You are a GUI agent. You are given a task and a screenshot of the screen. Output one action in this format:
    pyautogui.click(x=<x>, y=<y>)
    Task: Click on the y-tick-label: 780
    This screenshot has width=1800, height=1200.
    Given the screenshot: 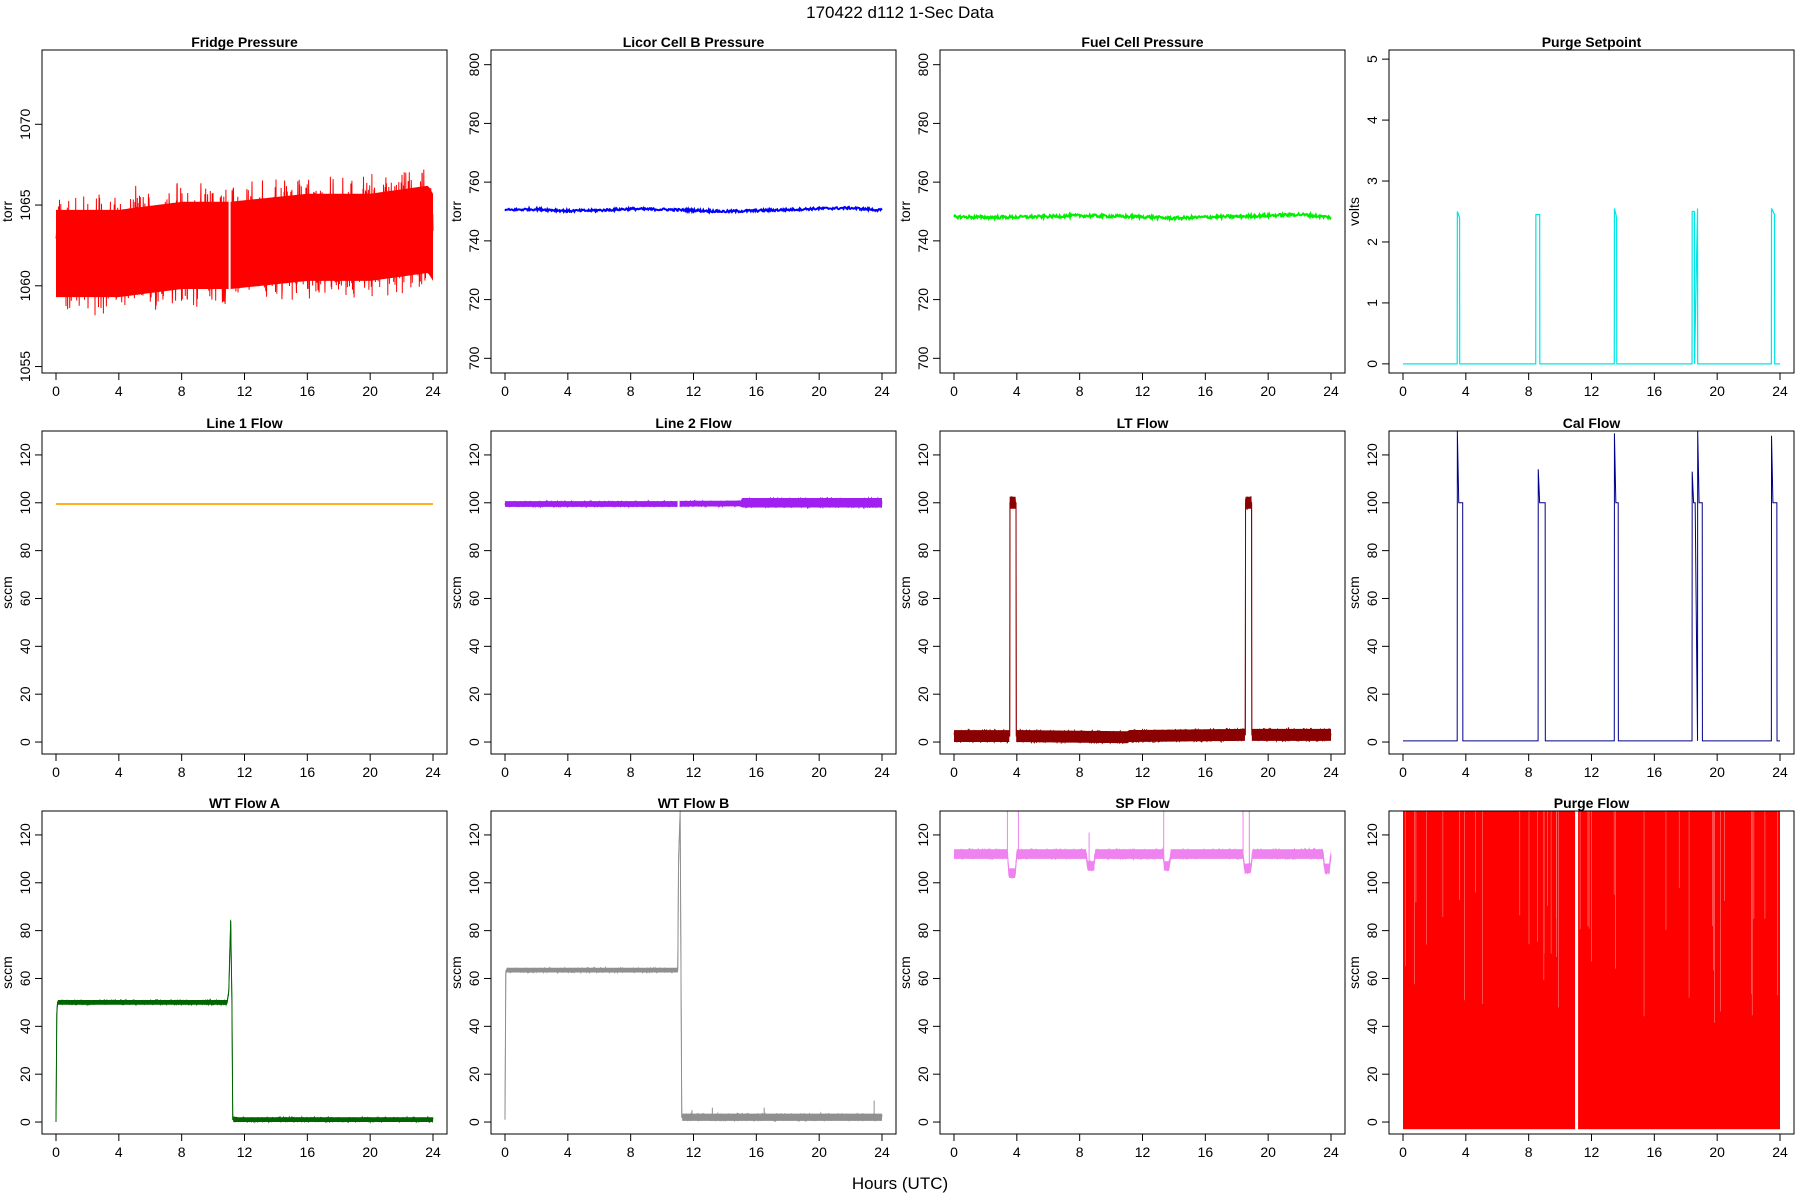 What is the action you would take?
    pyautogui.click(x=474, y=124)
    